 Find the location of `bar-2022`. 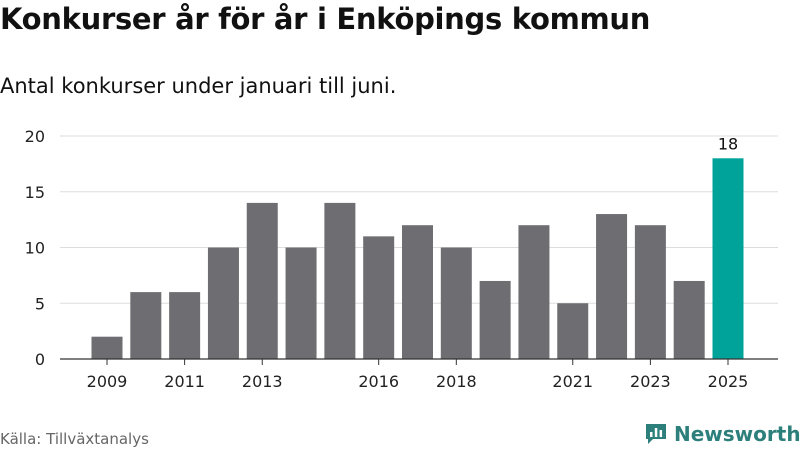

bar-2022 is located at coordinates (612, 286).